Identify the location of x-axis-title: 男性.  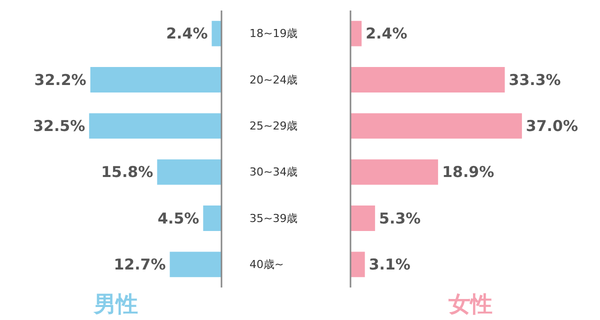
(115, 305).